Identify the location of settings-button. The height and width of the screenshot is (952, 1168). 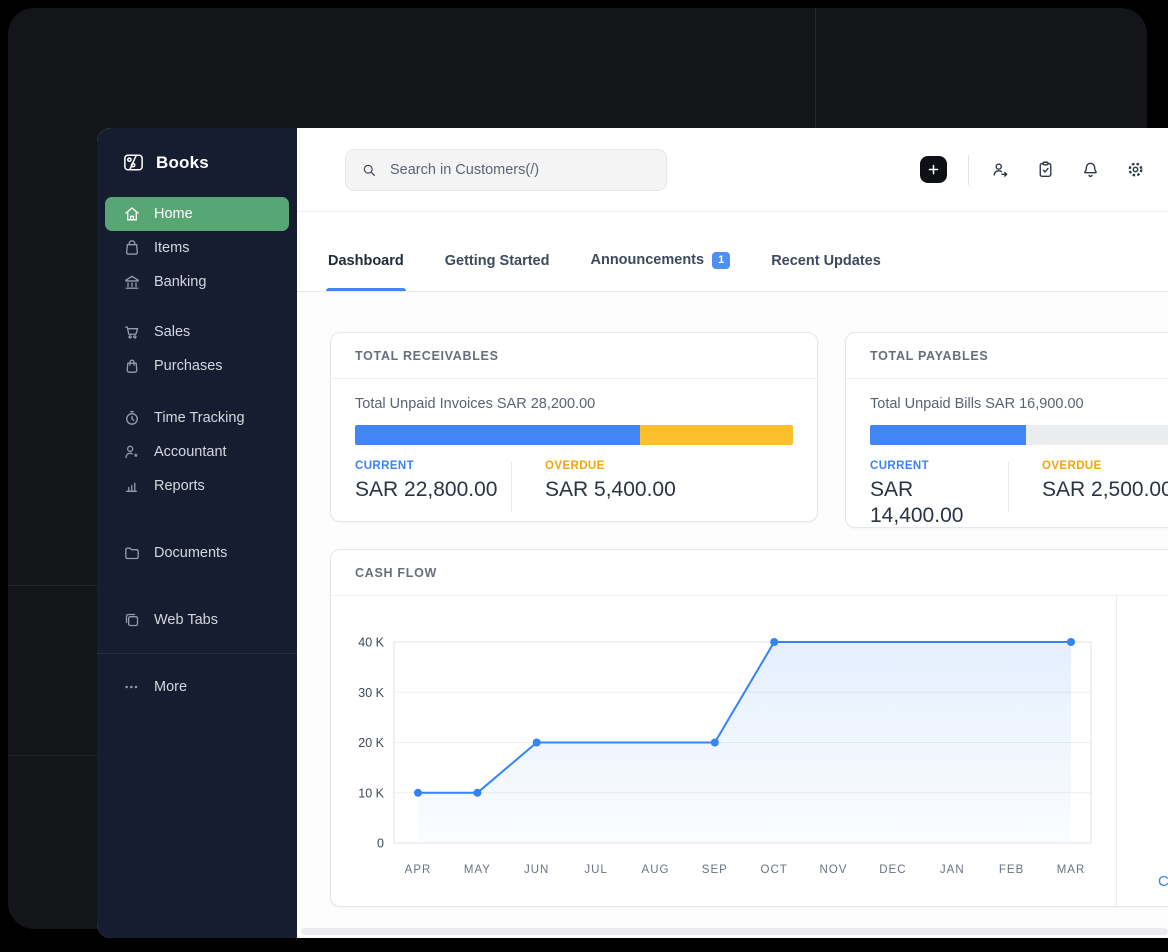
(1135, 169).